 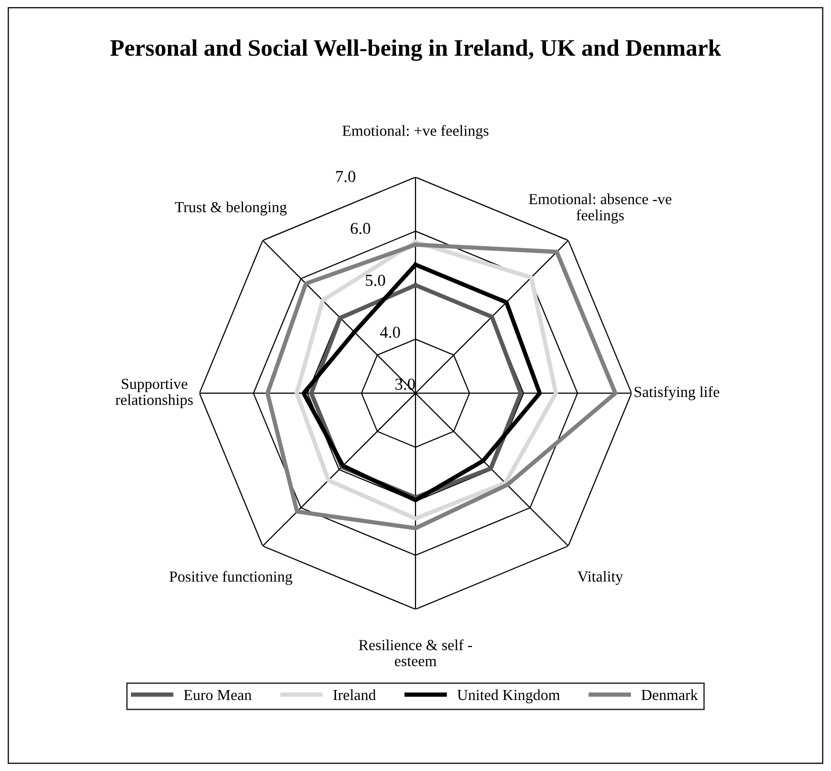 What do you see at coordinates (354, 694) in the screenshot?
I see `legend-label: Ireland` at bounding box center [354, 694].